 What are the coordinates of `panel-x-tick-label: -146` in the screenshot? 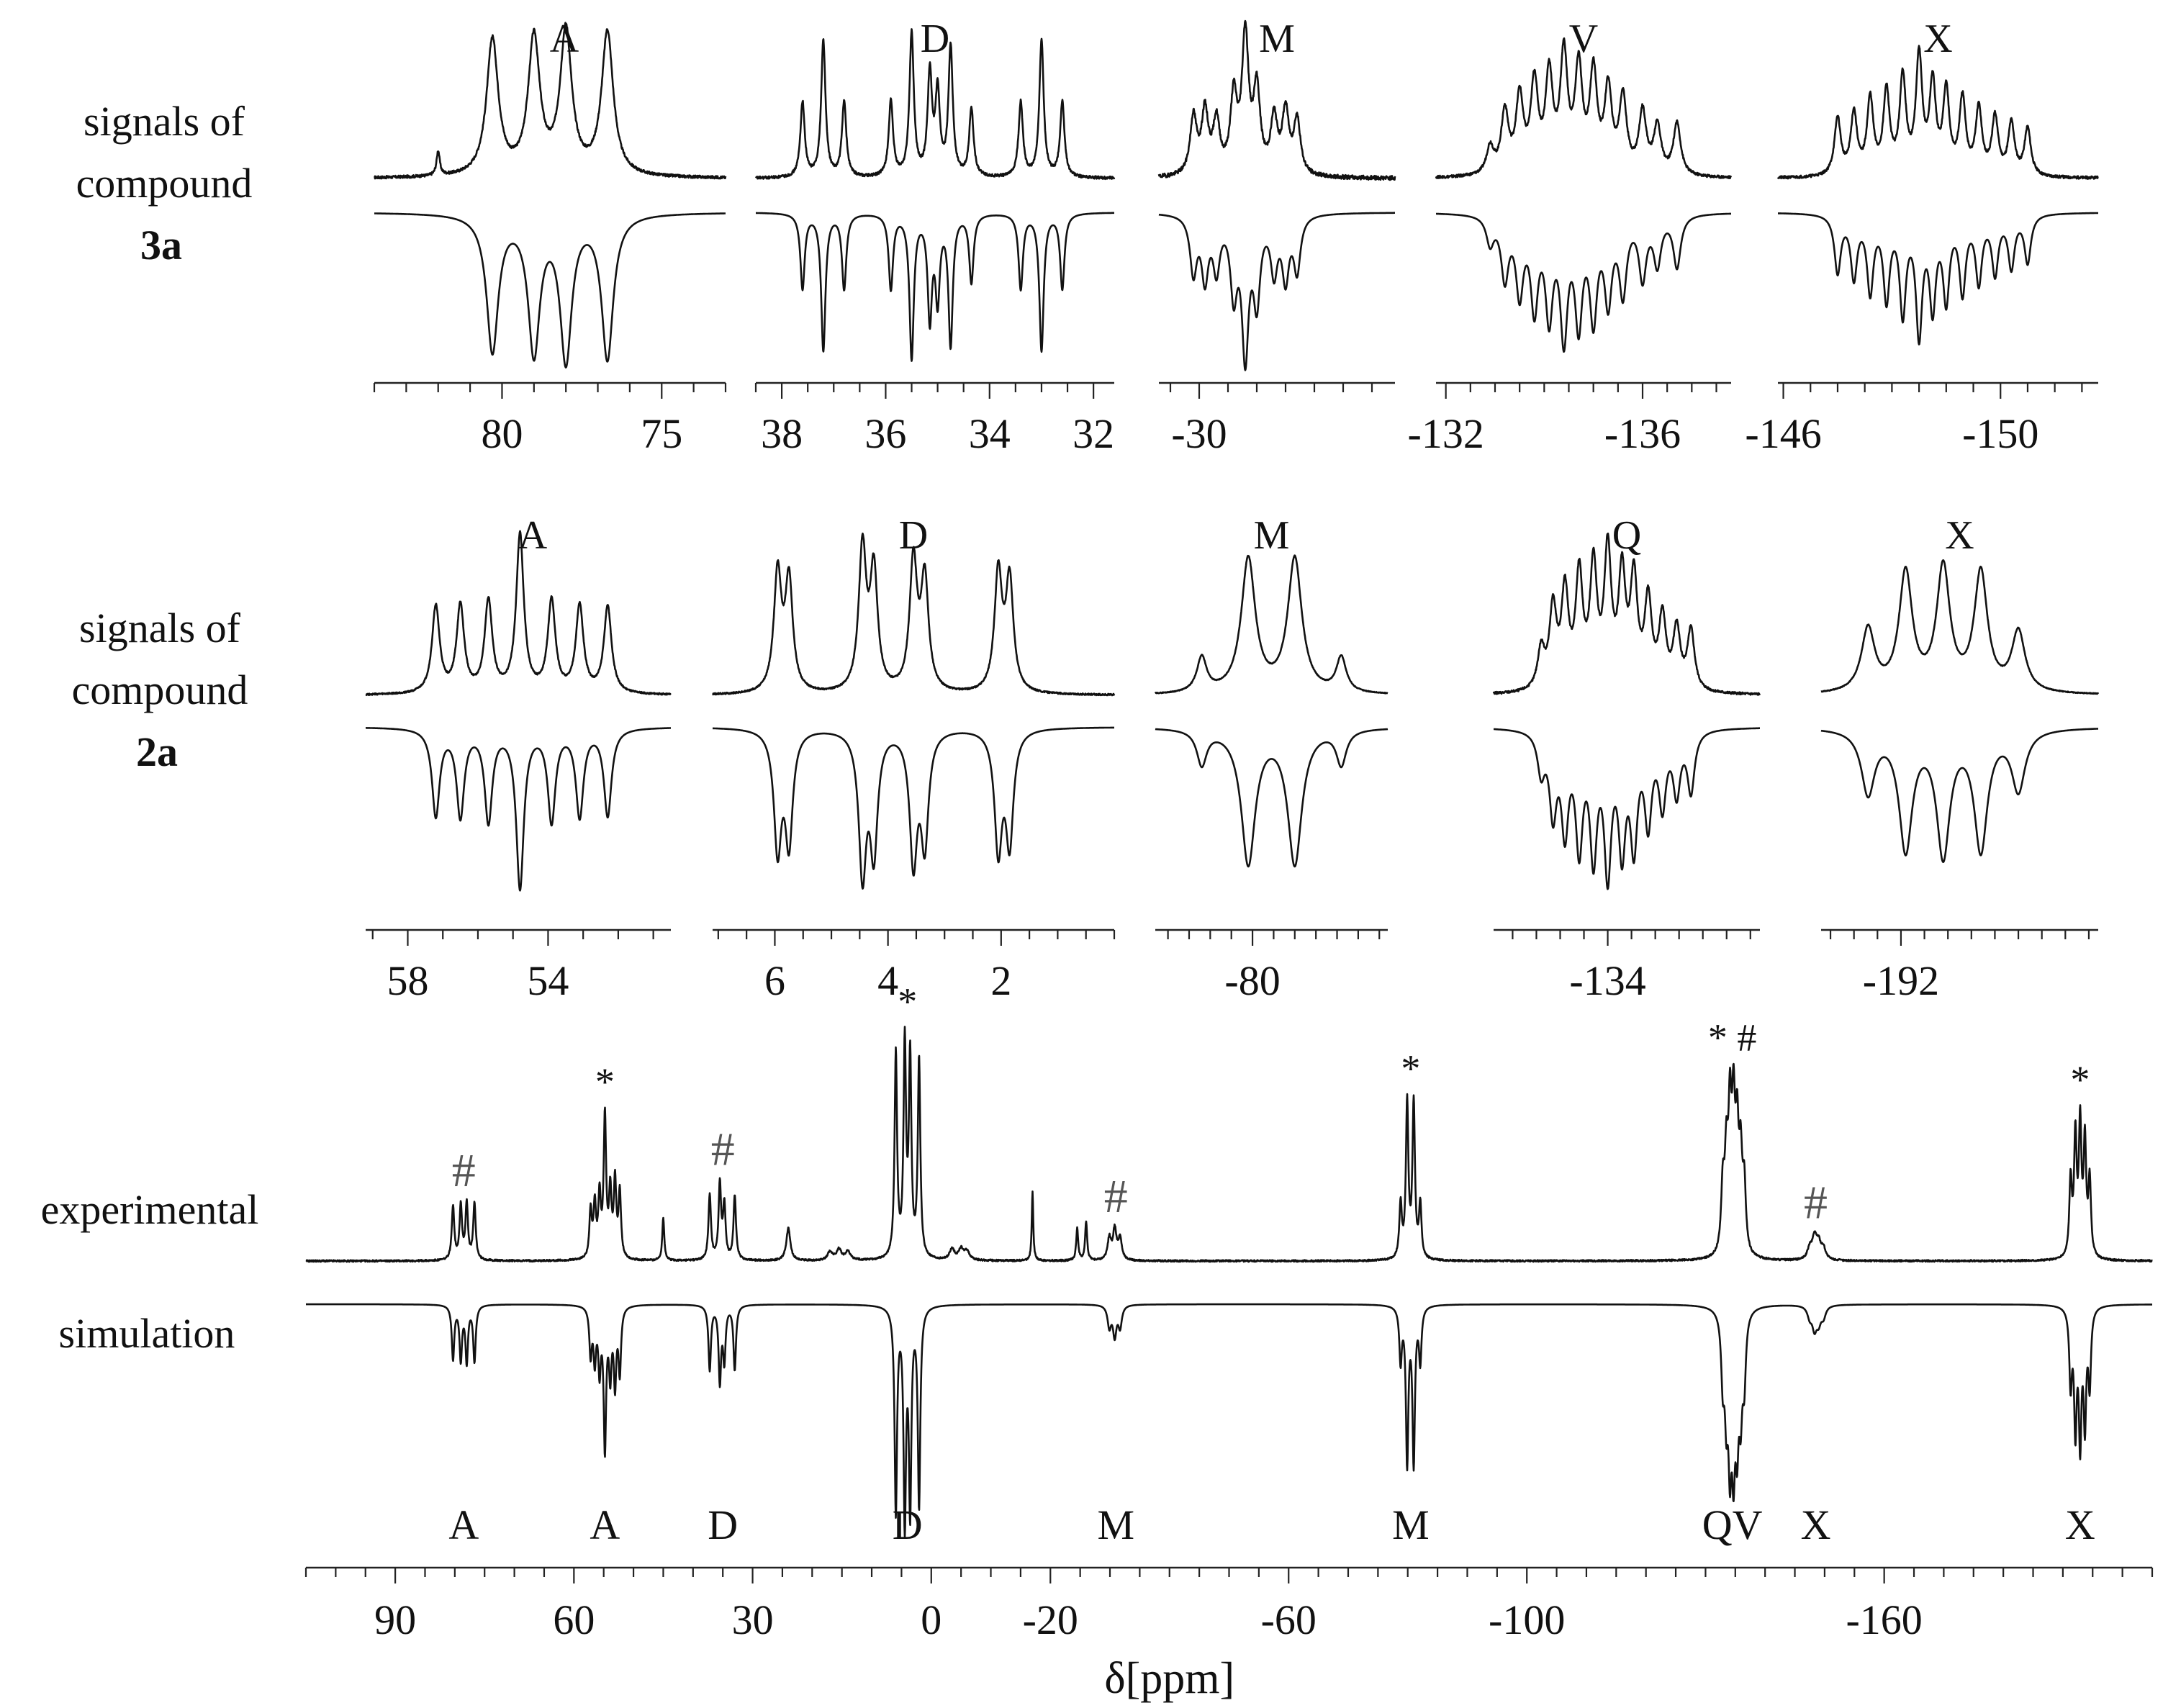 It's located at (1783, 433).